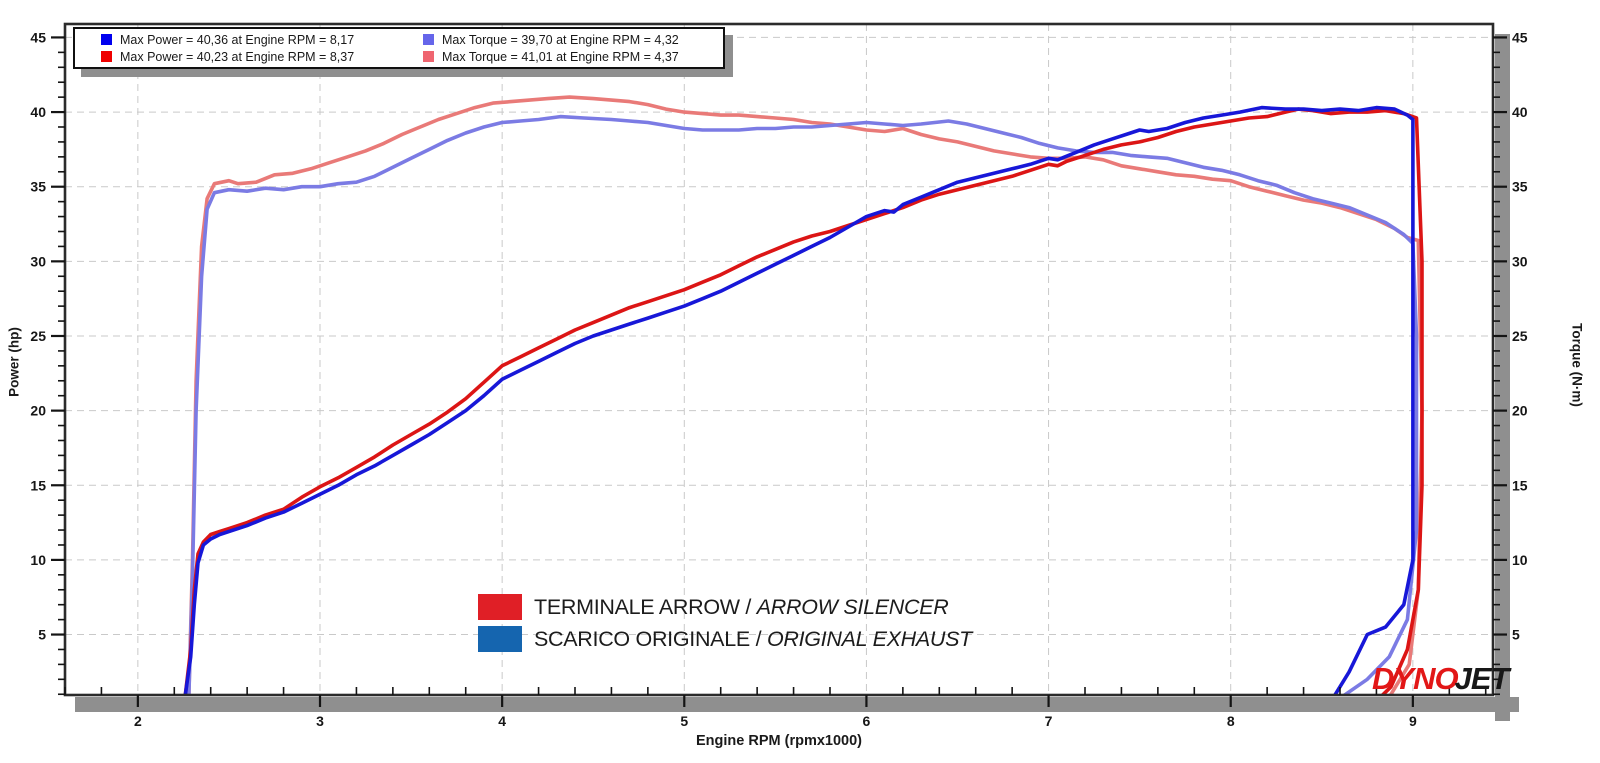 The image size is (1600, 763). Describe the element at coordinates (650, 638) in the screenshot. I see `original-exhaust-label-main: SCARICO ORIGINALE /` at that location.